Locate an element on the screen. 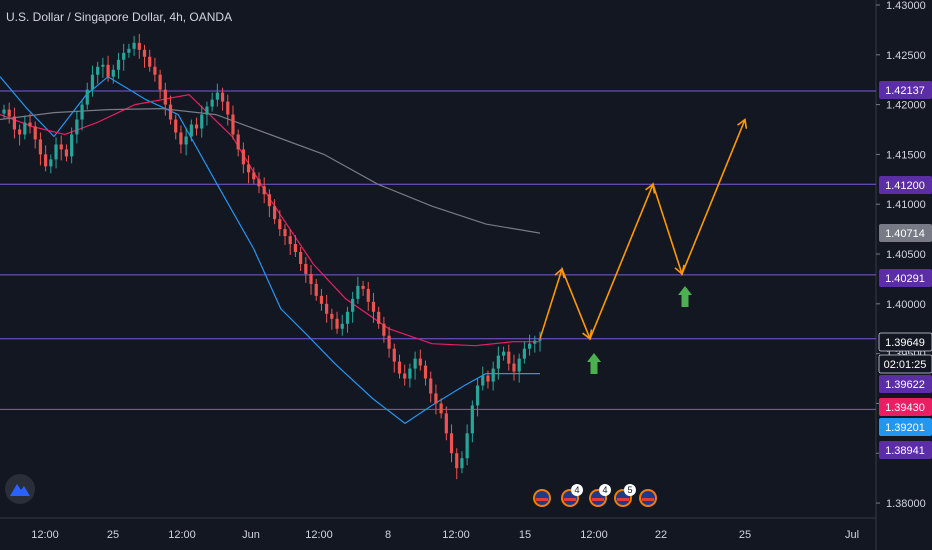  price-badge: 02:01:25 is located at coordinates (905, 364).